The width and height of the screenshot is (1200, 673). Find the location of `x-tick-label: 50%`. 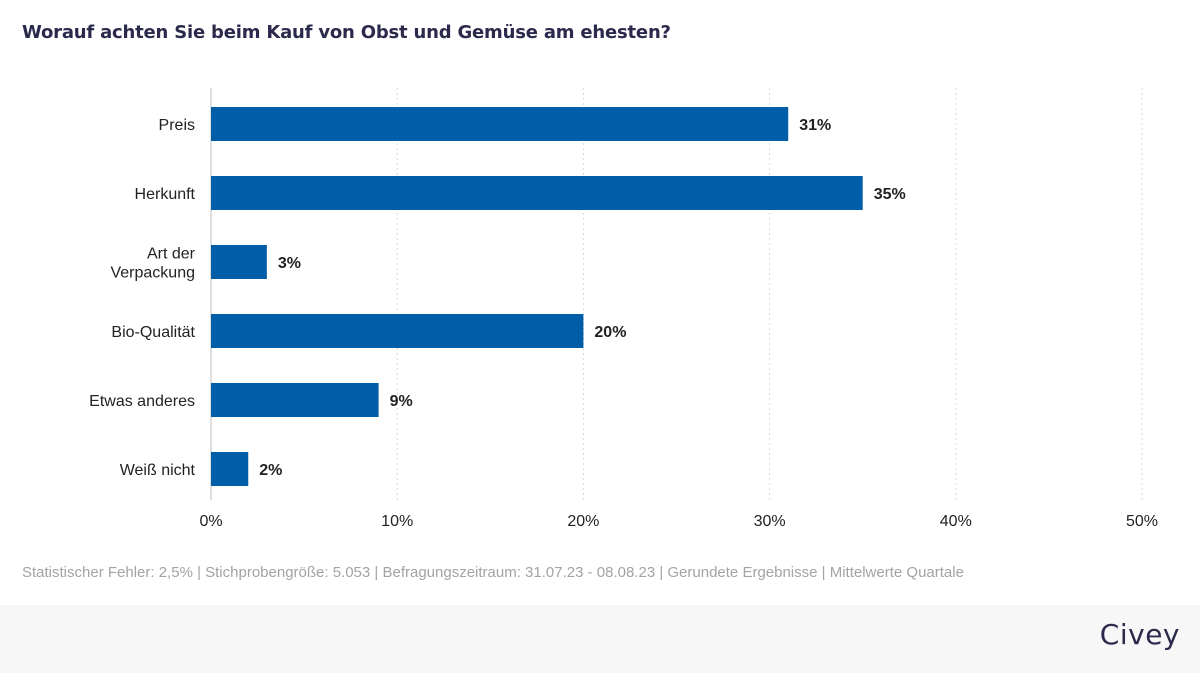

x-tick-label: 50% is located at coordinates (1142, 521).